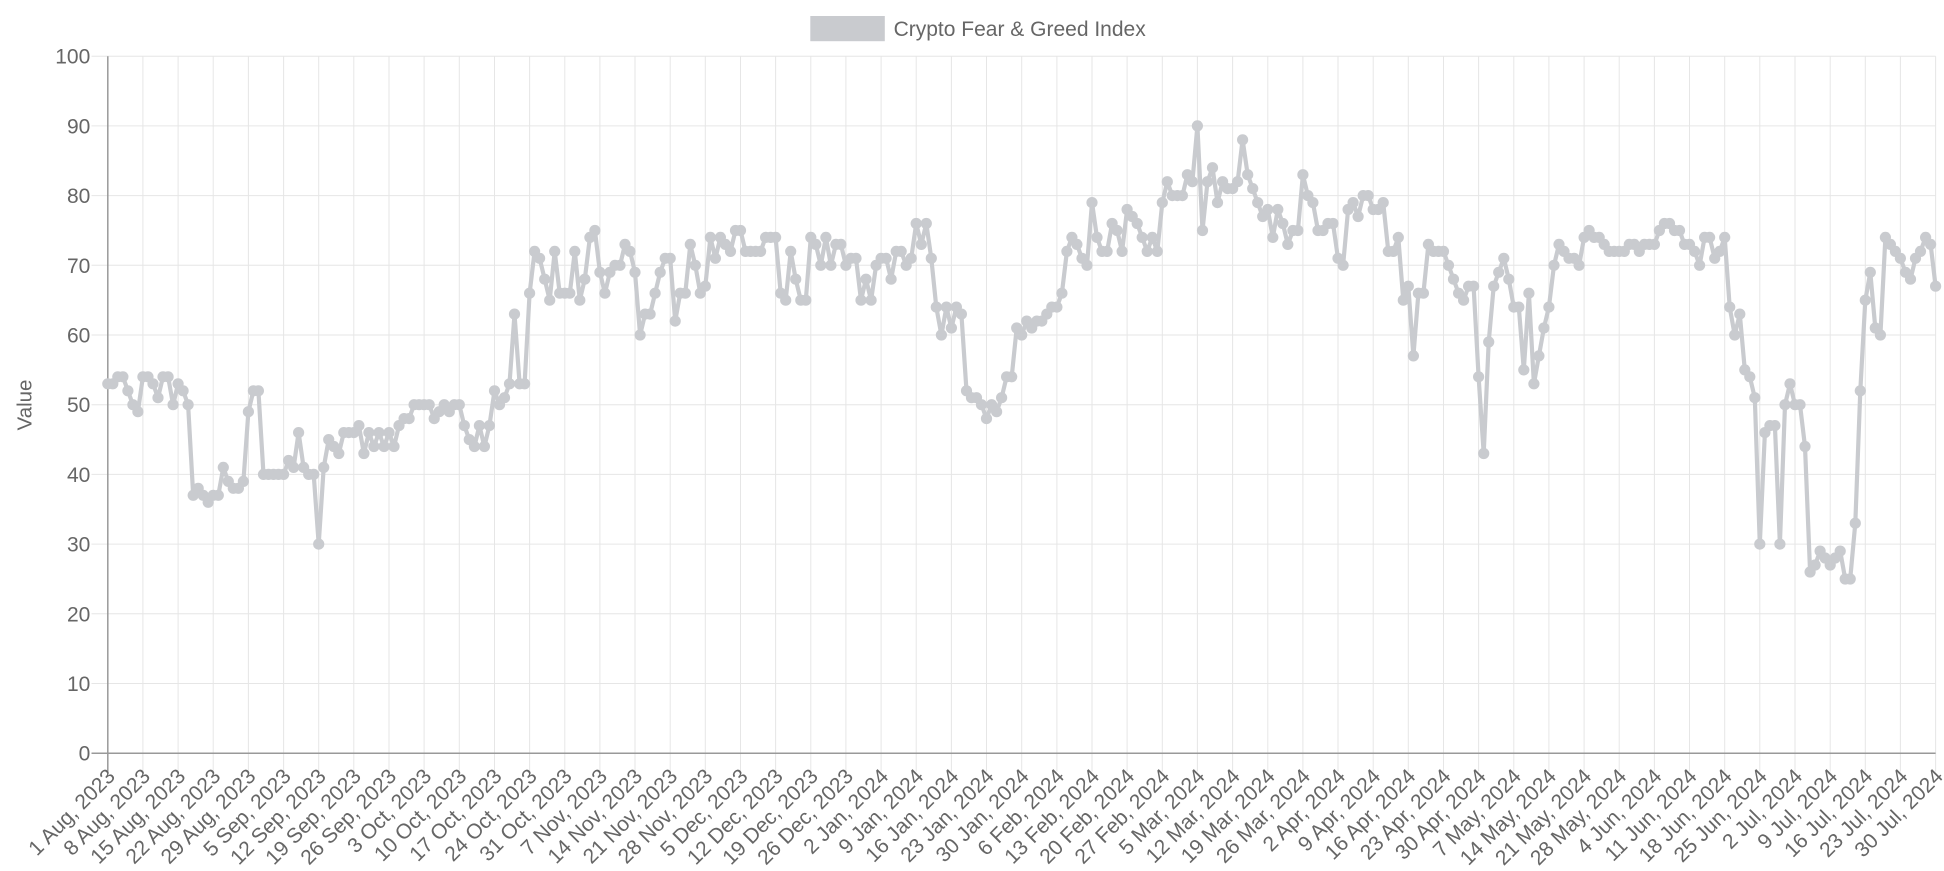 Image resolution: width=1944 pixels, height=871 pixels. I want to click on svg-text: Crypto Fear & Greed Index, so click(1020, 29).